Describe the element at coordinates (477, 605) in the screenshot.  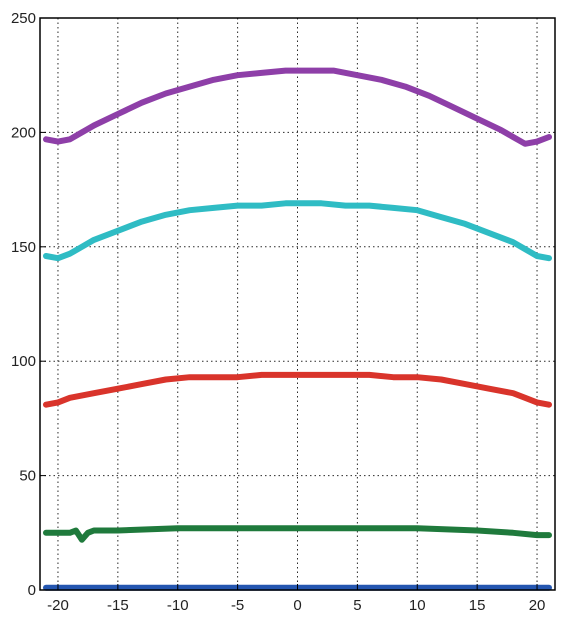
I see `x-tick-label: 15` at that location.